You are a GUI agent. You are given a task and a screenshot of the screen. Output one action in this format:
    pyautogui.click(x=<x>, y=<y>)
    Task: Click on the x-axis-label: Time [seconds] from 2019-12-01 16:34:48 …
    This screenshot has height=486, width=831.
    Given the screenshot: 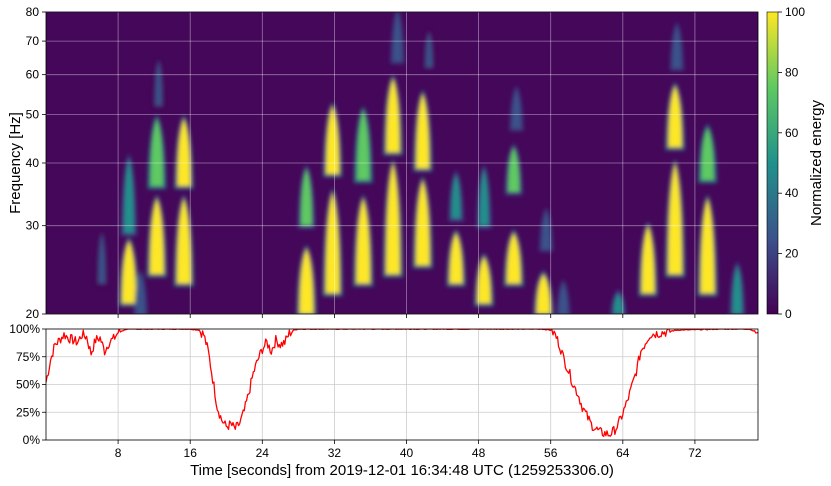 What is the action you would take?
    pyautogui.click(x=402, y=470)
    